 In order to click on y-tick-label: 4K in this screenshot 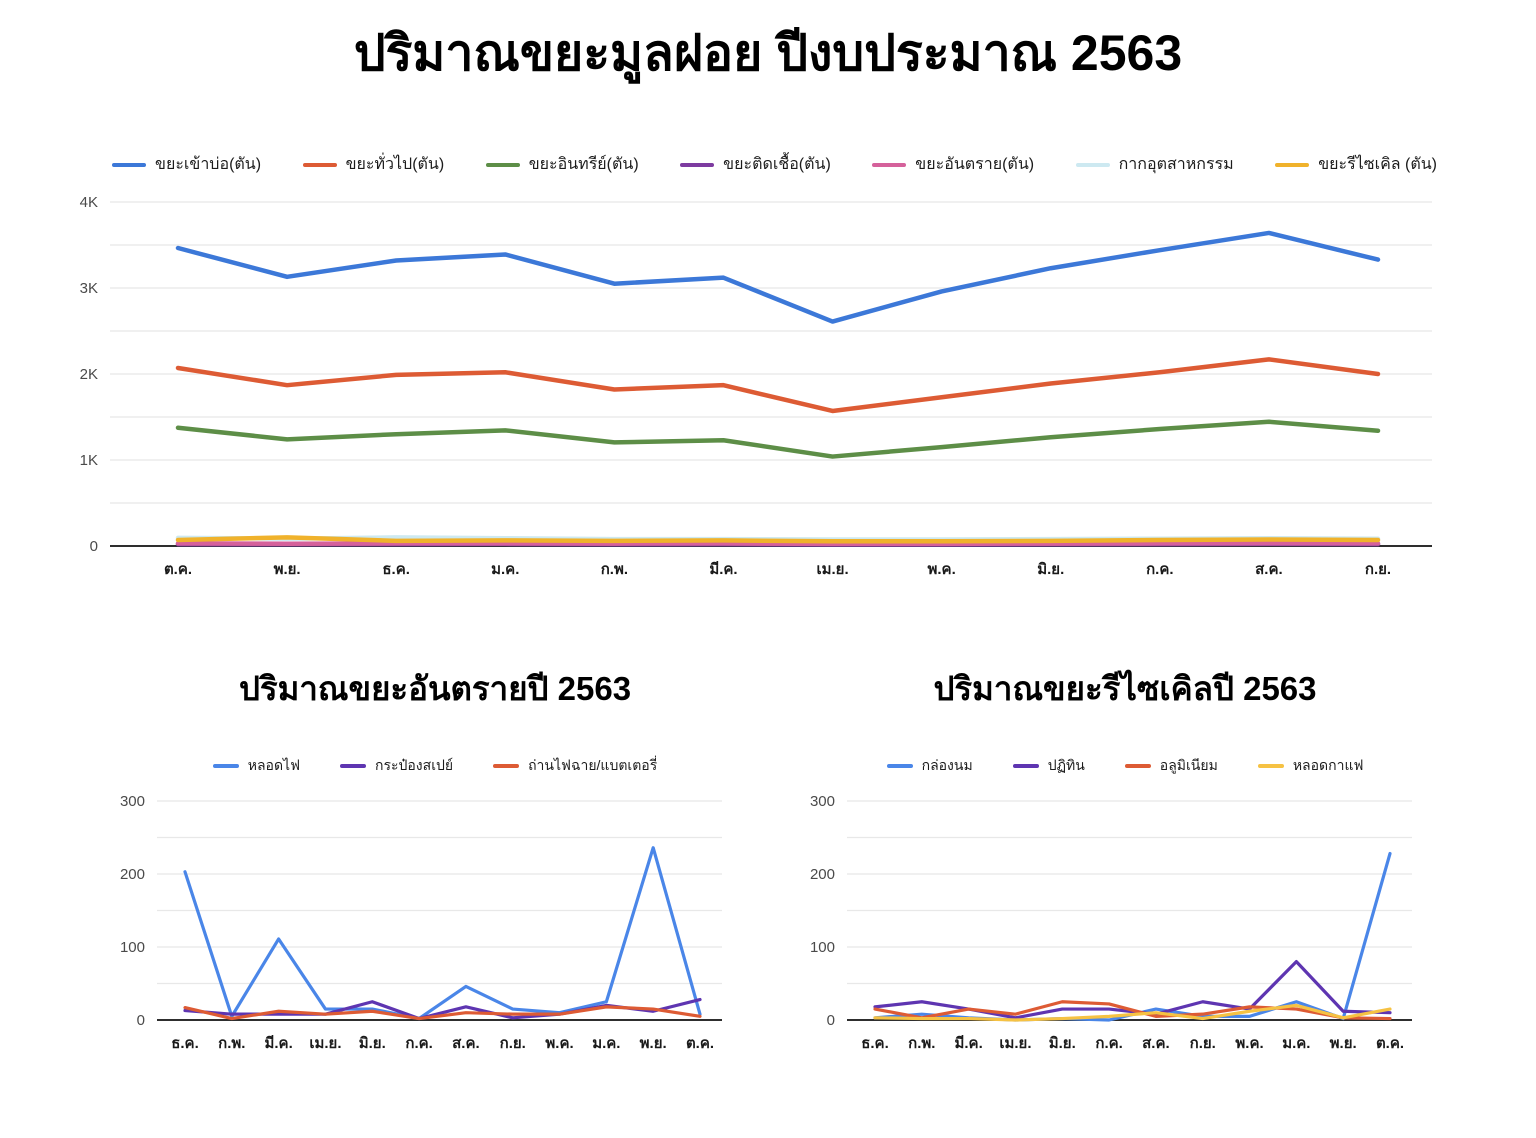, I will do `click(89, 202)`.